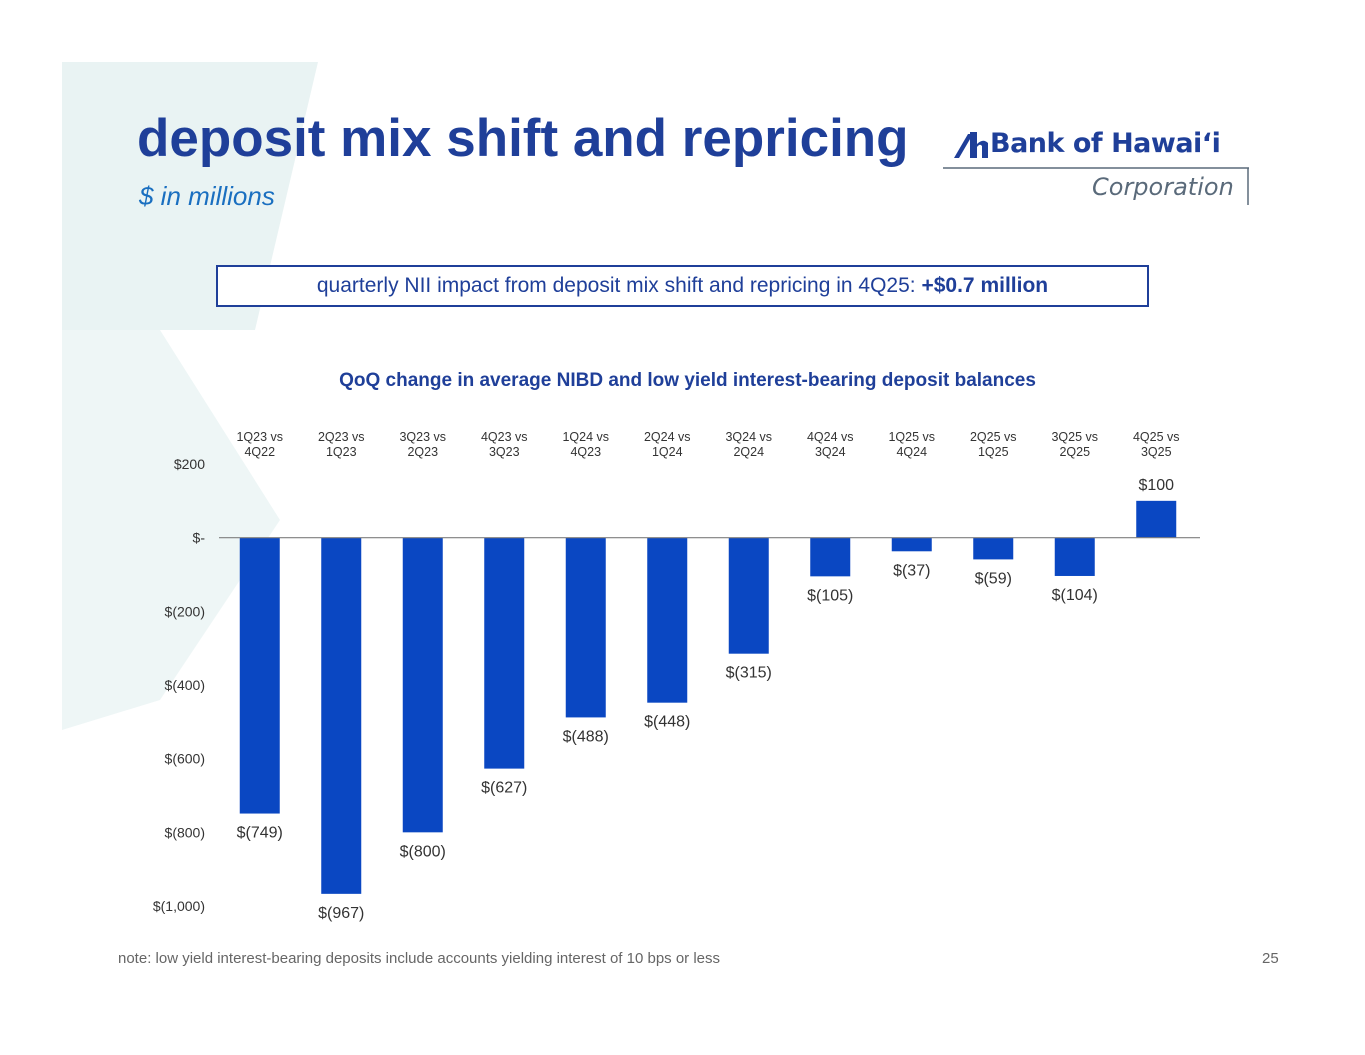 The height and width of the screenshot is (1055, 1365). What do you see at coordinates (185, 611) in the screenshot?
I see `y-tick-label: $(200)` at bounding box center [185, 611].